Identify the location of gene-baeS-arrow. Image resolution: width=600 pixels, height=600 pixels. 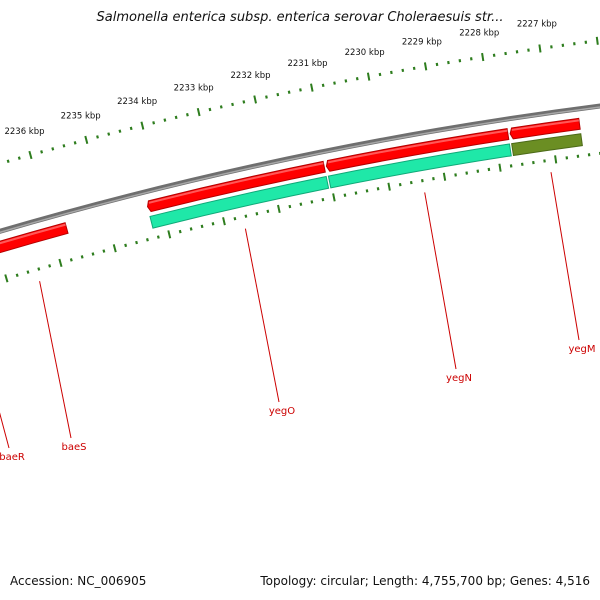
(34, 238).